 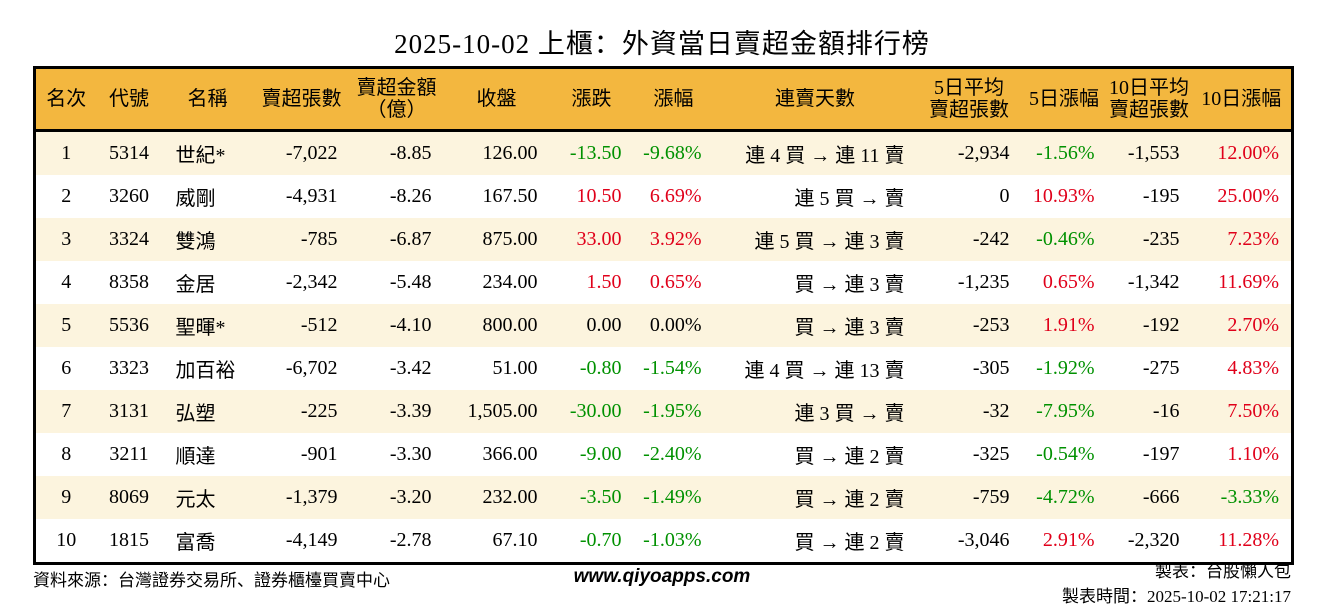 What do you see at coordinates (195, 285) in the screenshot?
I see `table-cell: 金居` at bounding box center [195, 285].